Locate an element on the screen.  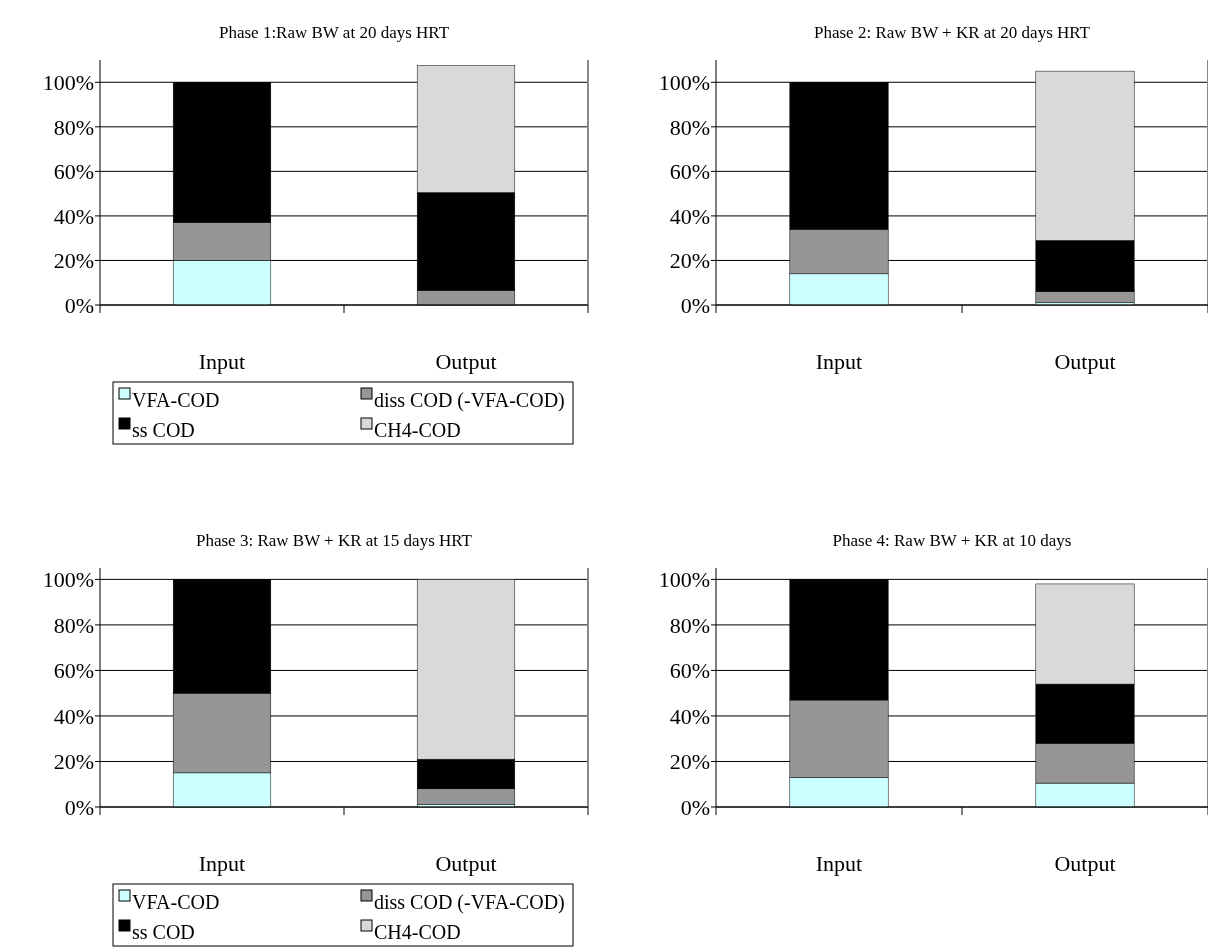
chart-title: Phase 3: Raw BW + KR at 15 days HRT is located at coordinates (334, 540).